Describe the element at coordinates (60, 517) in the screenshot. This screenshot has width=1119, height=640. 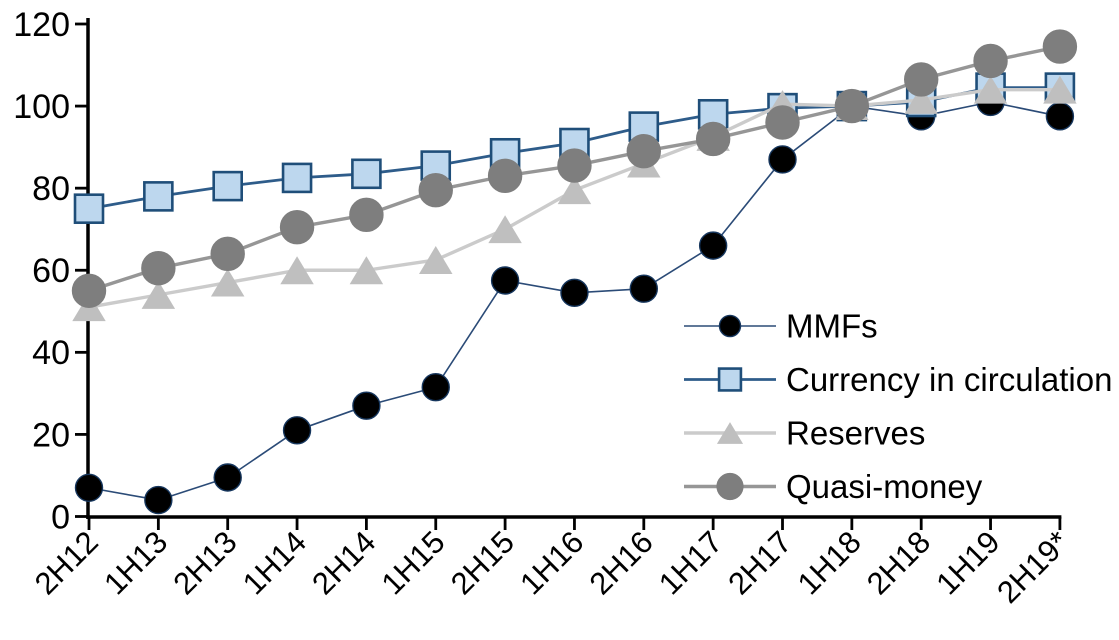
I see `y-tick-label: 0` at that location.